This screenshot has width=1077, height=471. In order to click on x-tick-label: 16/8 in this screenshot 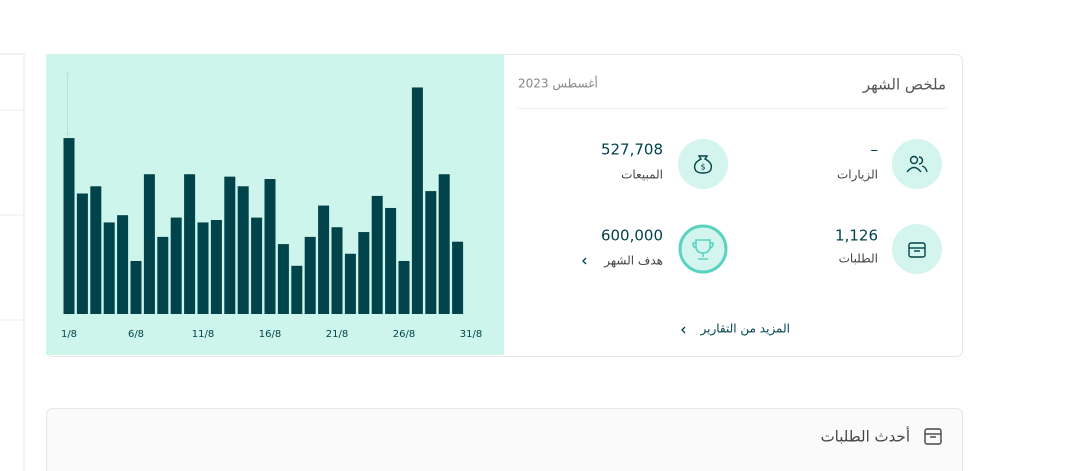, I will do `click(270, 334)`.